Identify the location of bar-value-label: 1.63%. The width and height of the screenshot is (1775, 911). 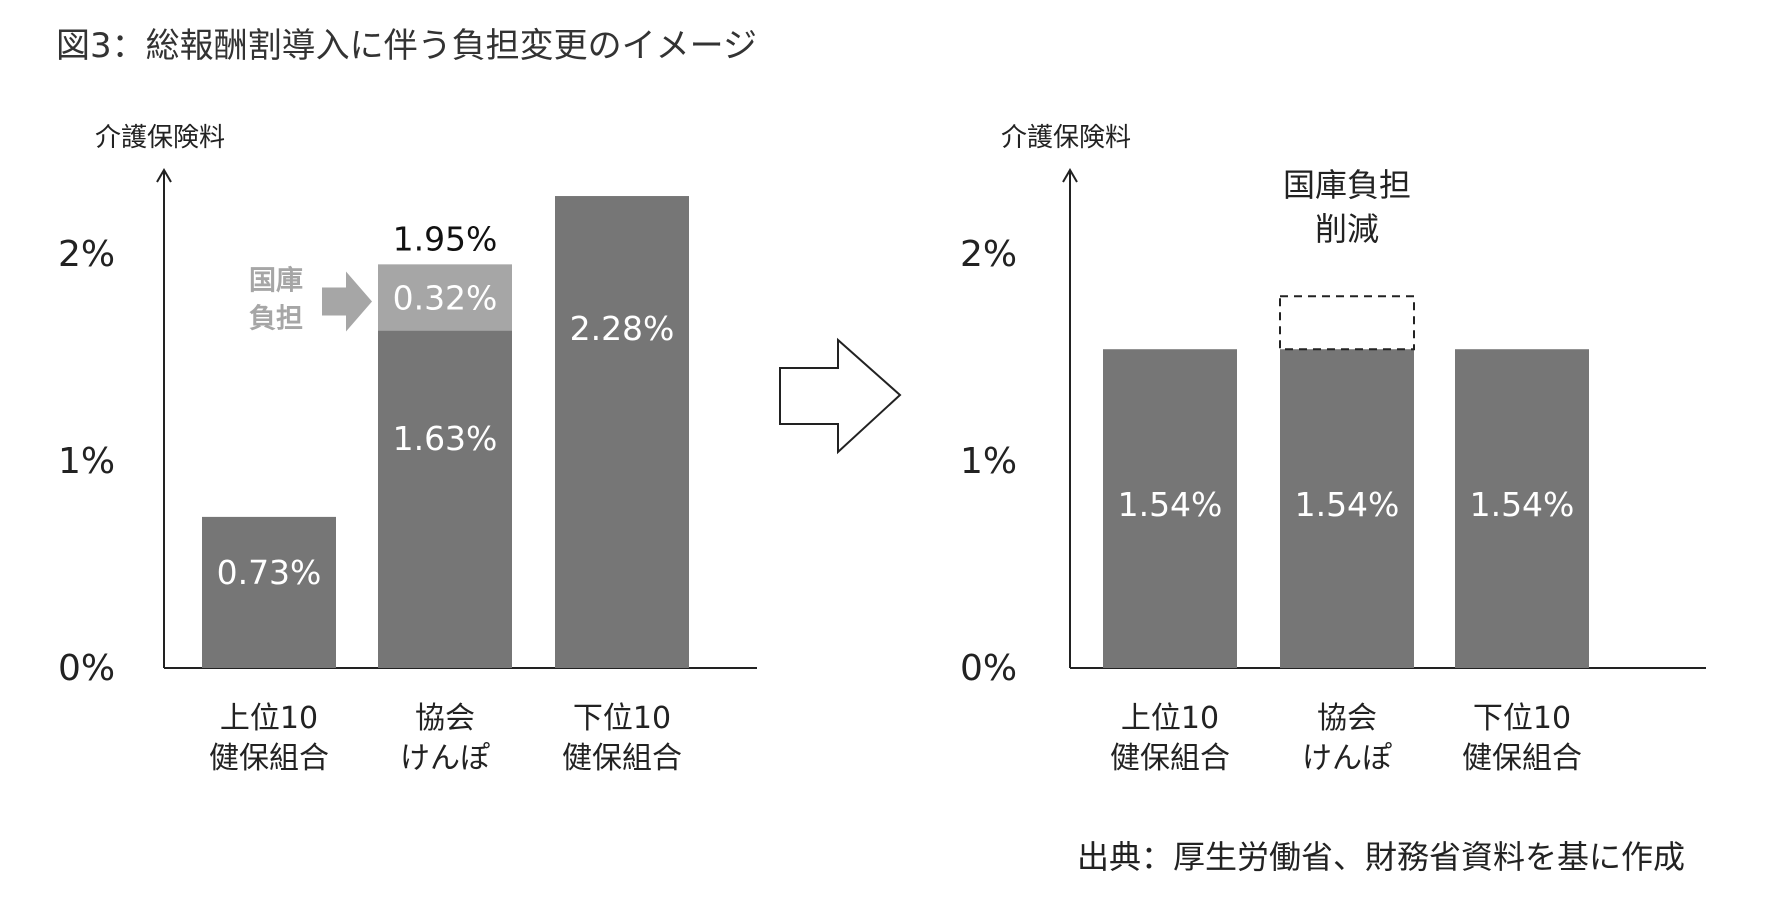
(445, 438).